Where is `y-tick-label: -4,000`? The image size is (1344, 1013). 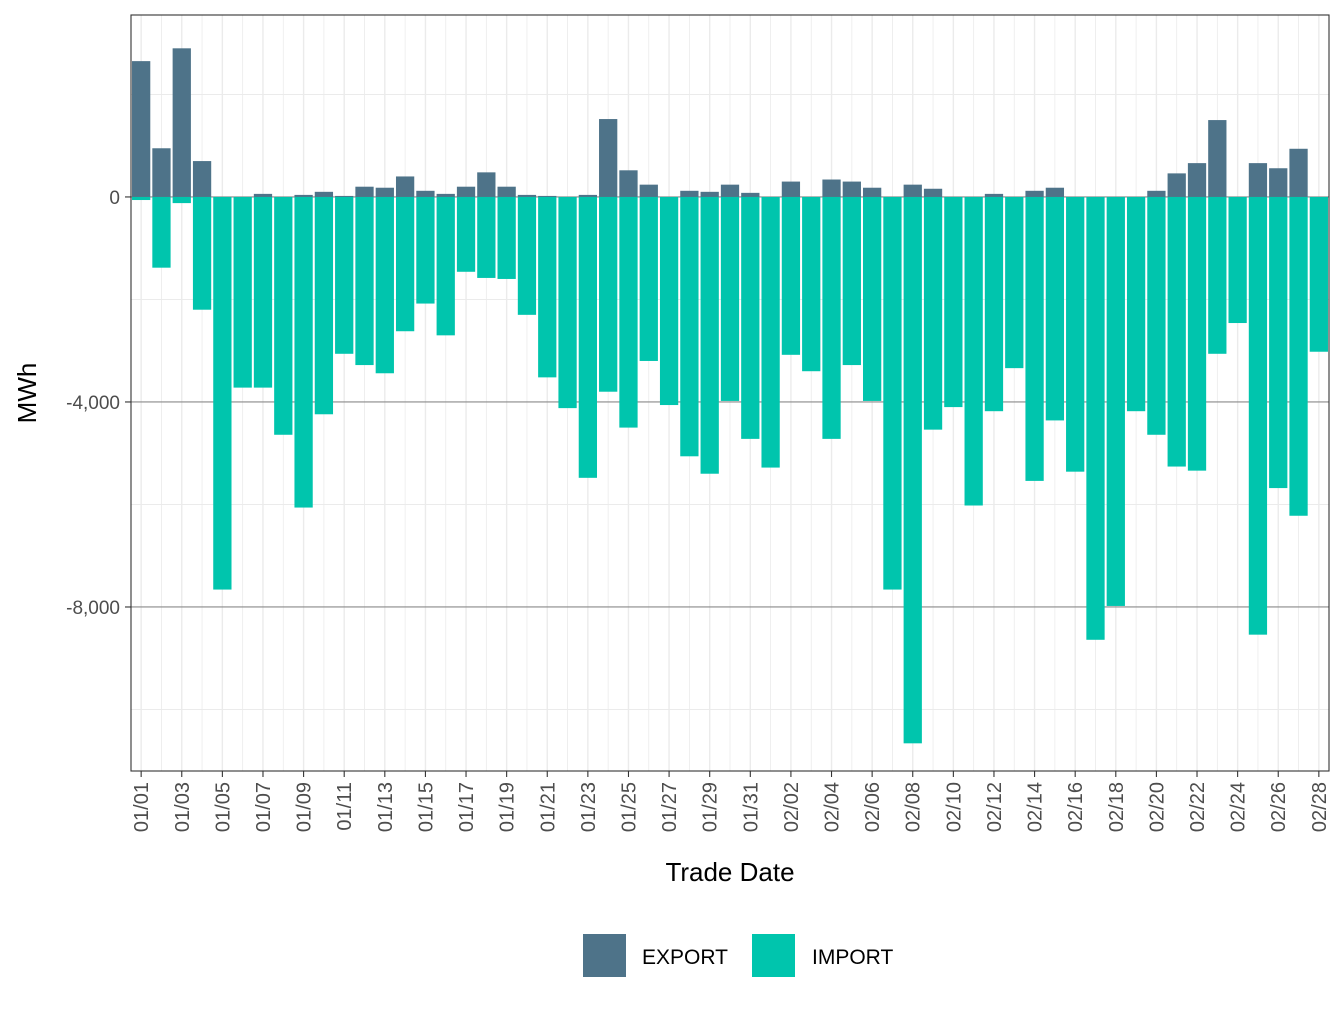 y-tick-label: -4,000 is located at coordinates (93, 403).